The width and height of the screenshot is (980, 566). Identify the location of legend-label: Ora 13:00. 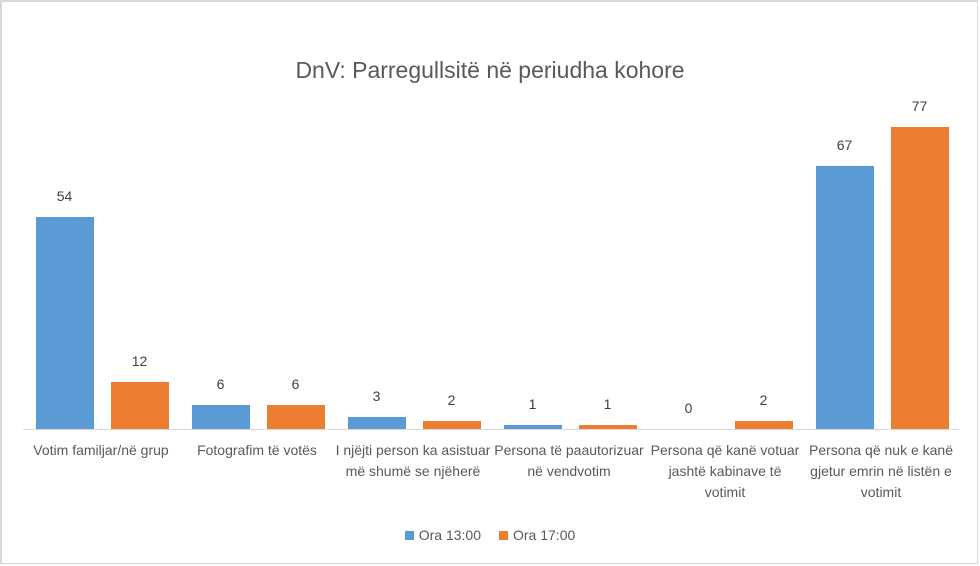
(449, 535).